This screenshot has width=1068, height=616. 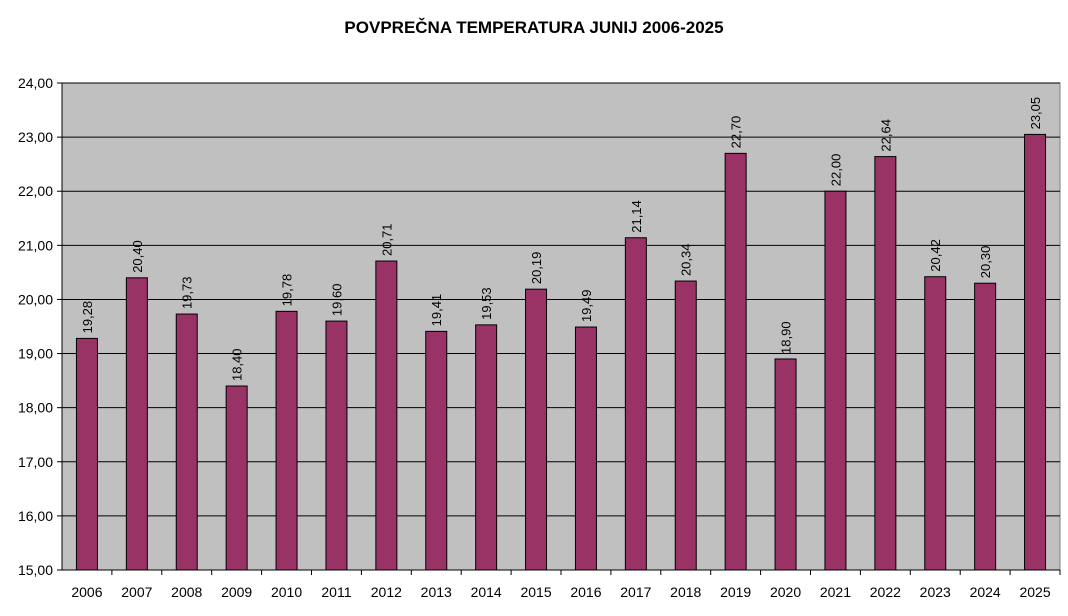 I want to click on data-label: 20,30, so click(x=985, y=262).